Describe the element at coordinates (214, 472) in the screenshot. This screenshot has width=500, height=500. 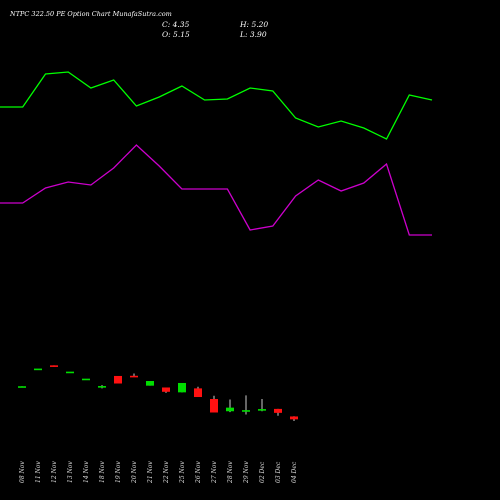
I see `x-tick-label: 27 Nov` at that location.